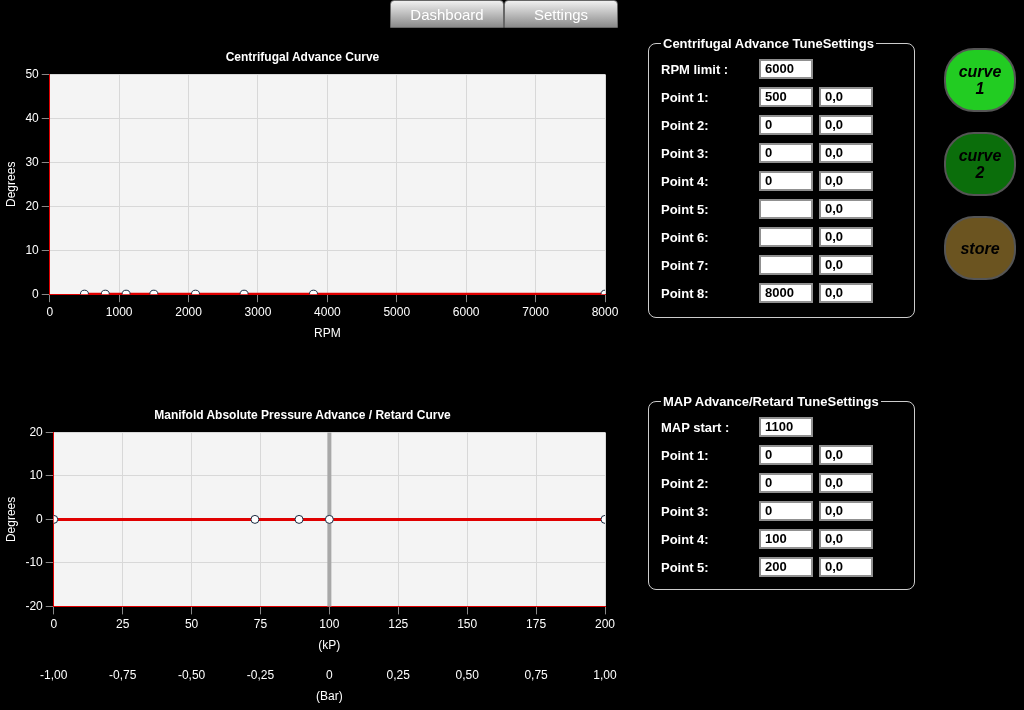 This screenshot has height=710, width=1024. Describe the element at coordinates (685, 293) in the screenshot. I see `category-label: Point 8:` at that location.